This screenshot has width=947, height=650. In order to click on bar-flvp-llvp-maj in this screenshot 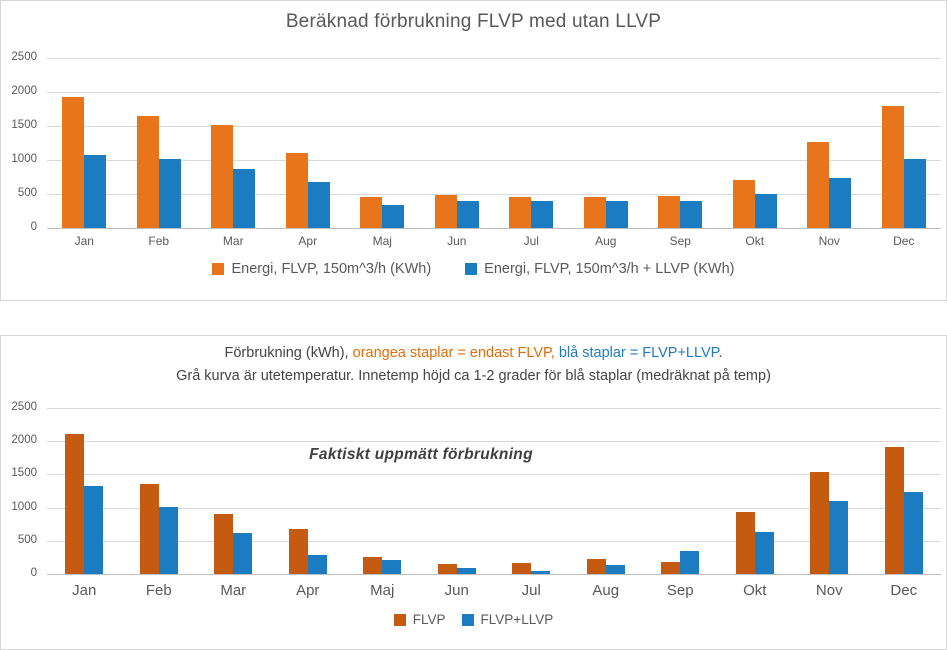, I will do `click(392, 567)`.